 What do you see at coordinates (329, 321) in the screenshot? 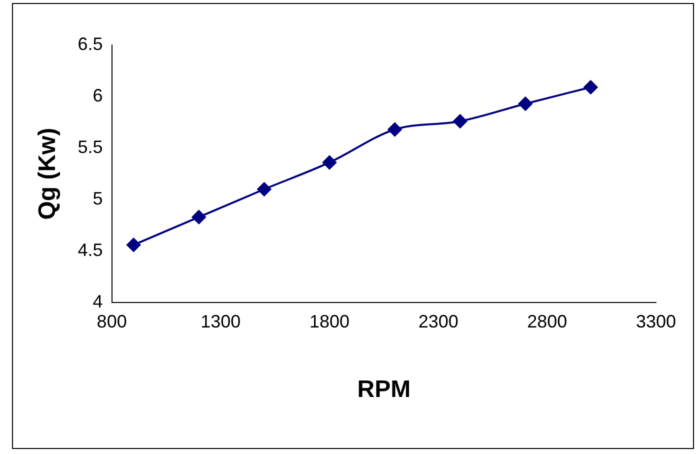
I see `x-tick-label: 1800` at bounding box center [329, 321].